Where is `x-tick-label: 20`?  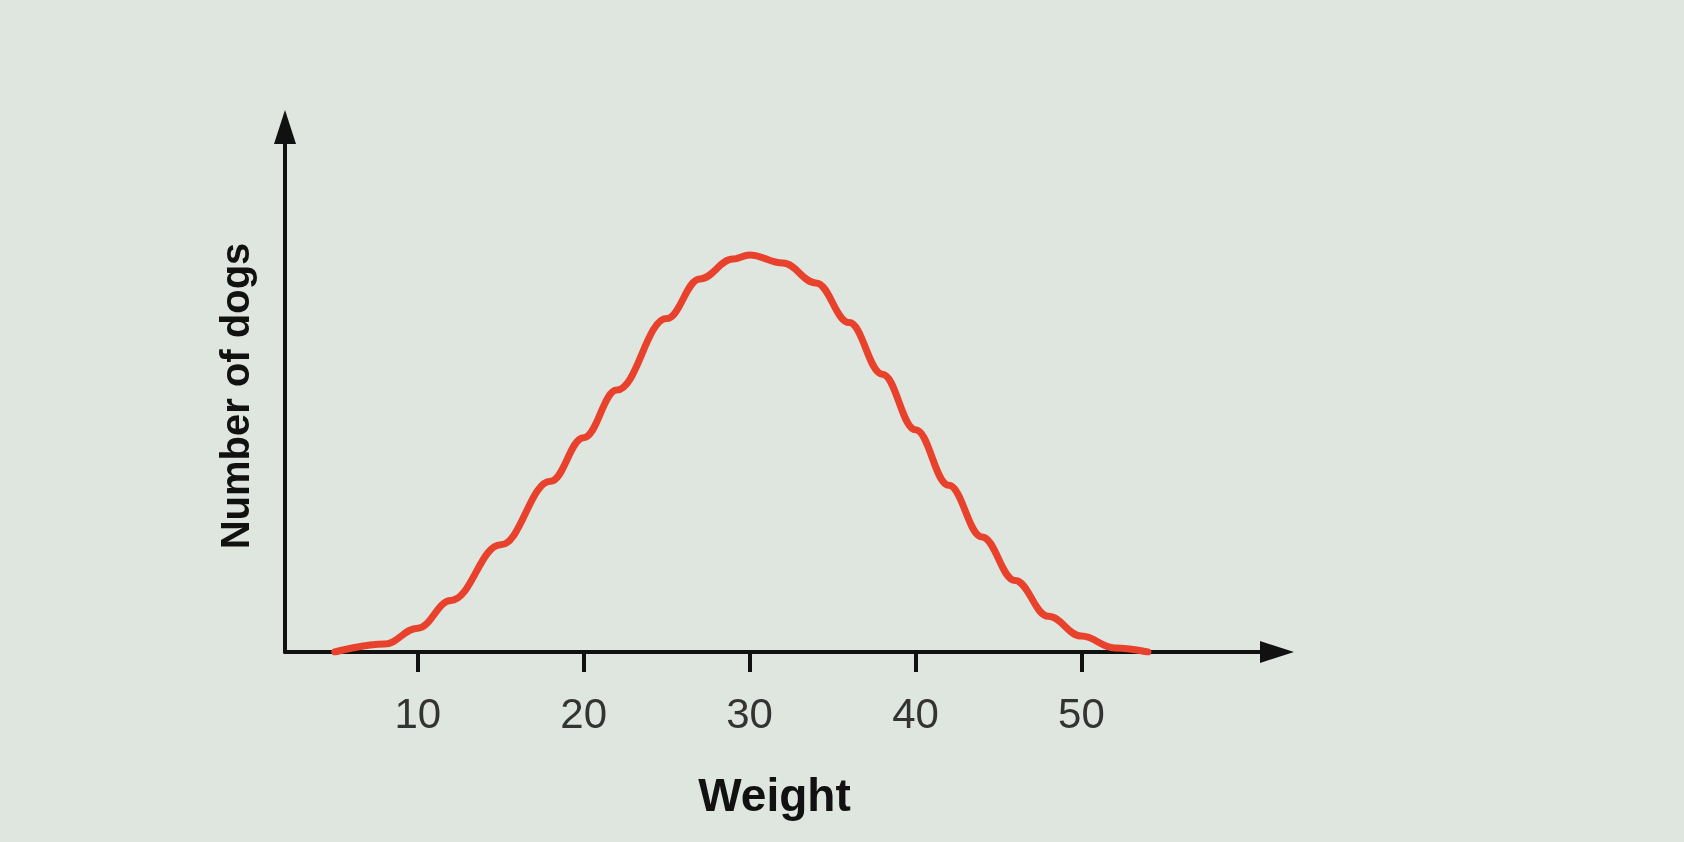
x-tick-label: 20 is located at coordinates (584, 713).